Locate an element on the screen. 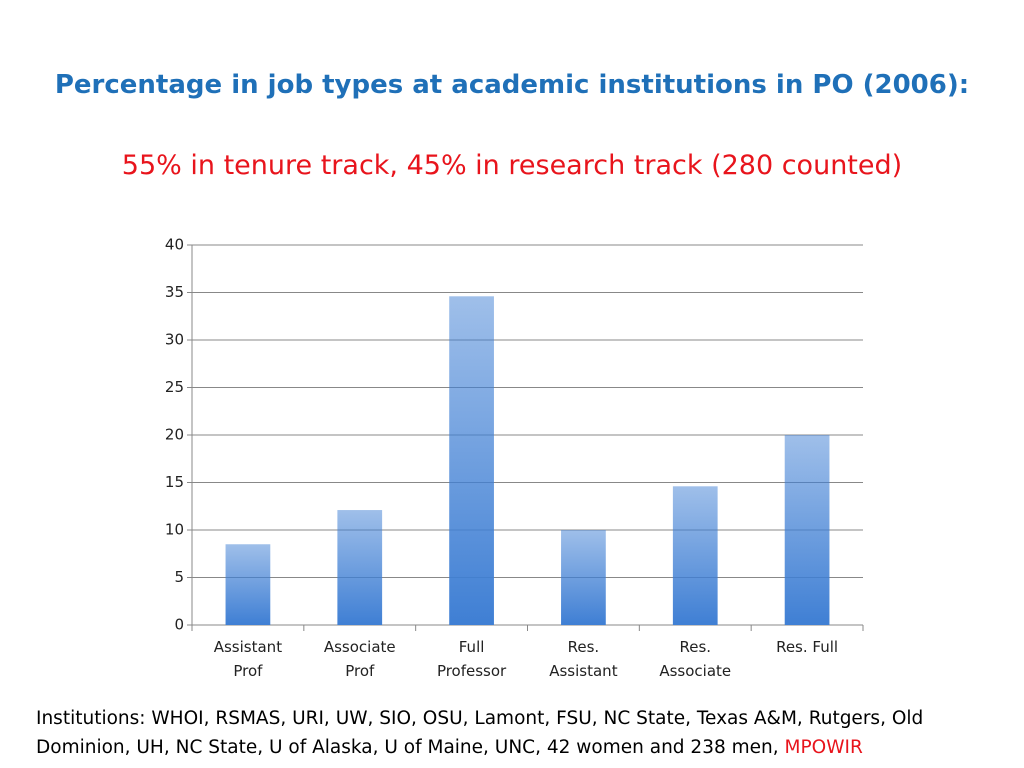 This screenshot has width=1024, height=768. y-tick-label: 25 is located at coordinates (174, 387).